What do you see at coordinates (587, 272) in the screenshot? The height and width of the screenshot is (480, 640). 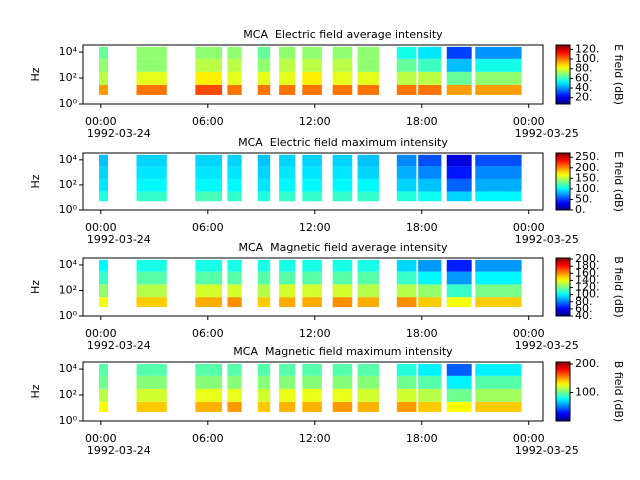 I see `colorbar-tick-label: 160.` at bounding box center [587, 272].